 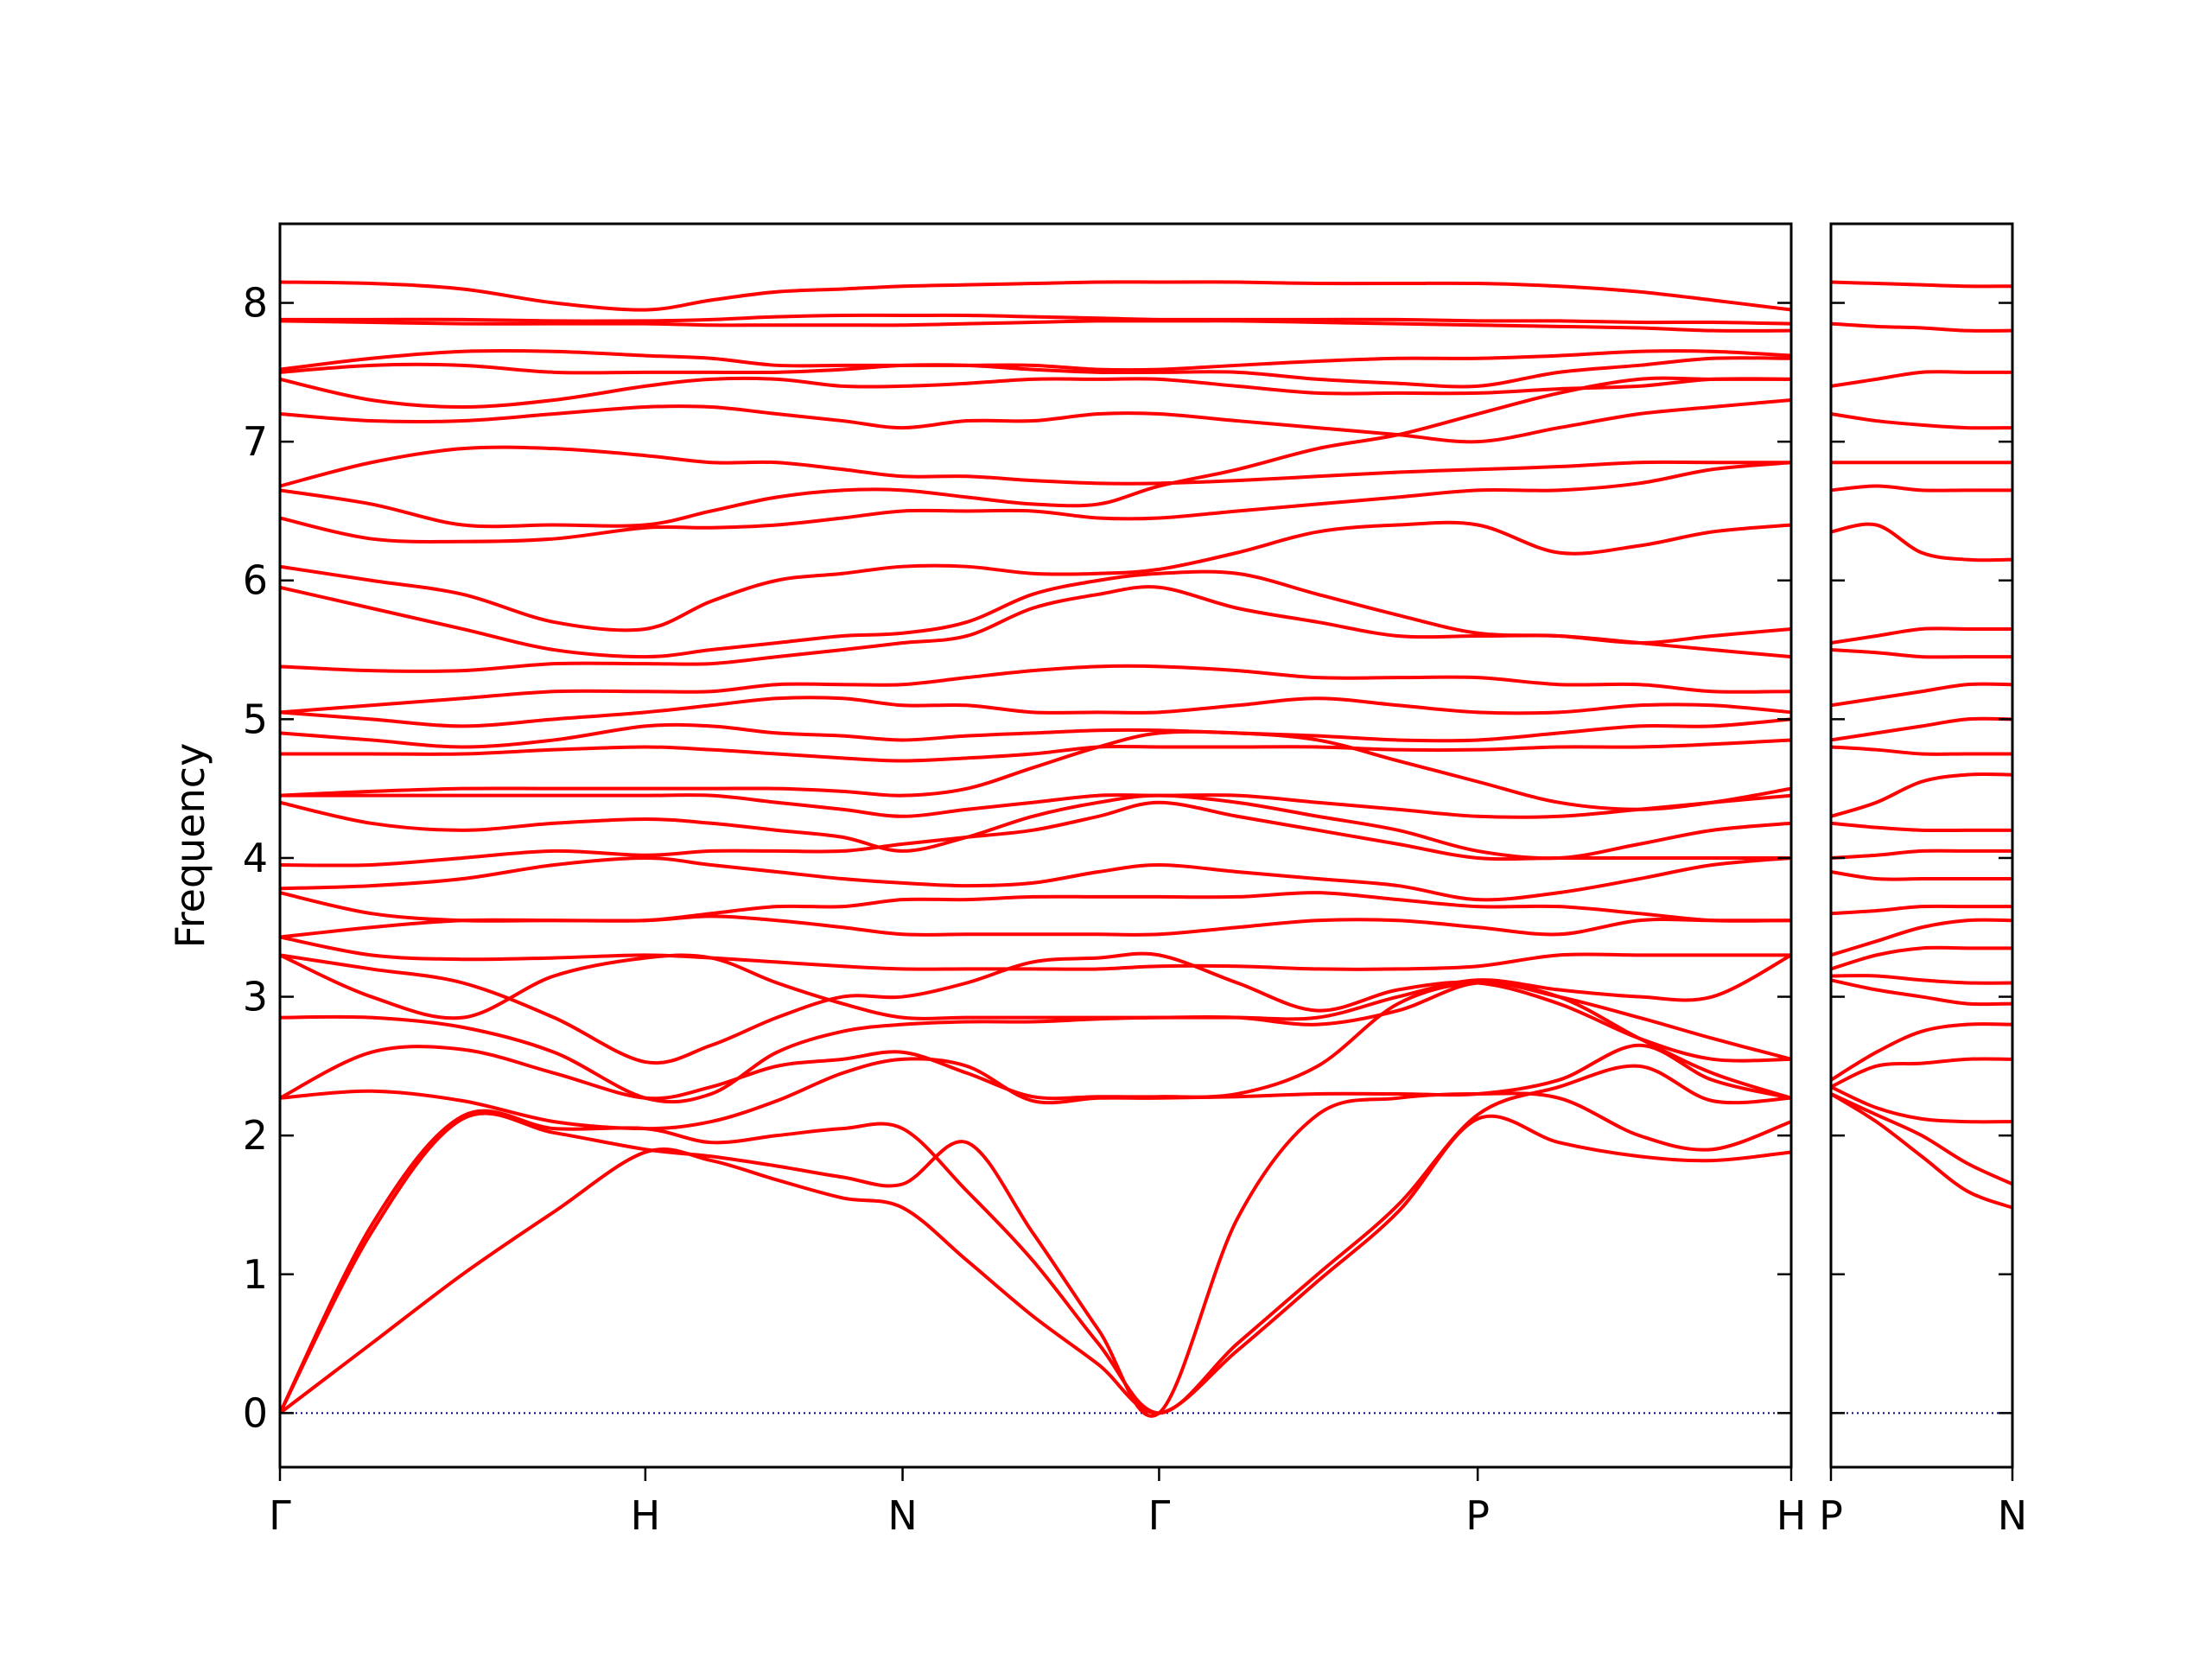 I want to click on y-tick-label: 7, so click(x=255, y=441).